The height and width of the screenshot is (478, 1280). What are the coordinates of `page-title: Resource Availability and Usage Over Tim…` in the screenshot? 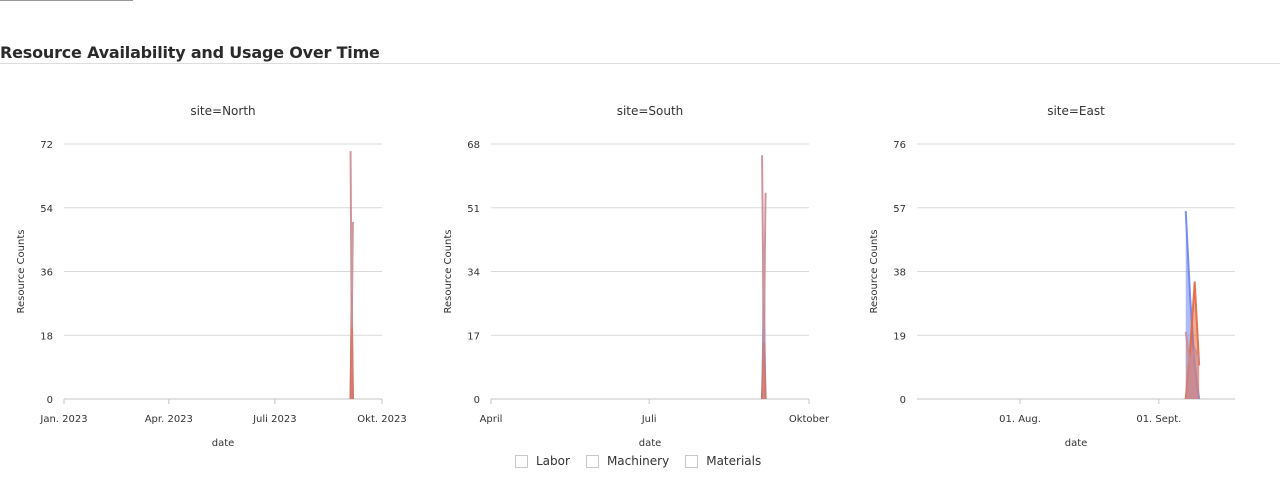 It's located at (190, 52).